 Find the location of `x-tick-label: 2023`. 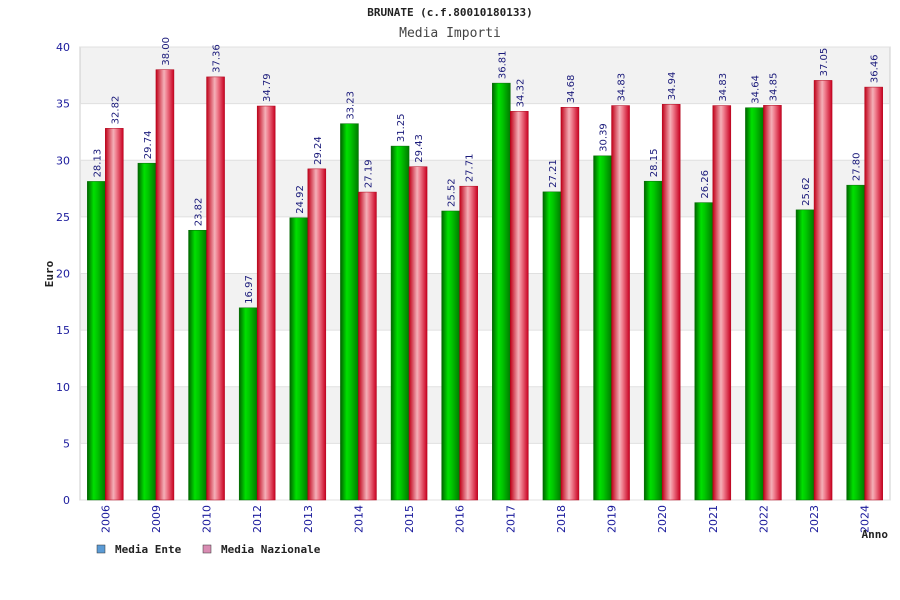

x-tick-label: 2023 is located at coordinates (814, 519).